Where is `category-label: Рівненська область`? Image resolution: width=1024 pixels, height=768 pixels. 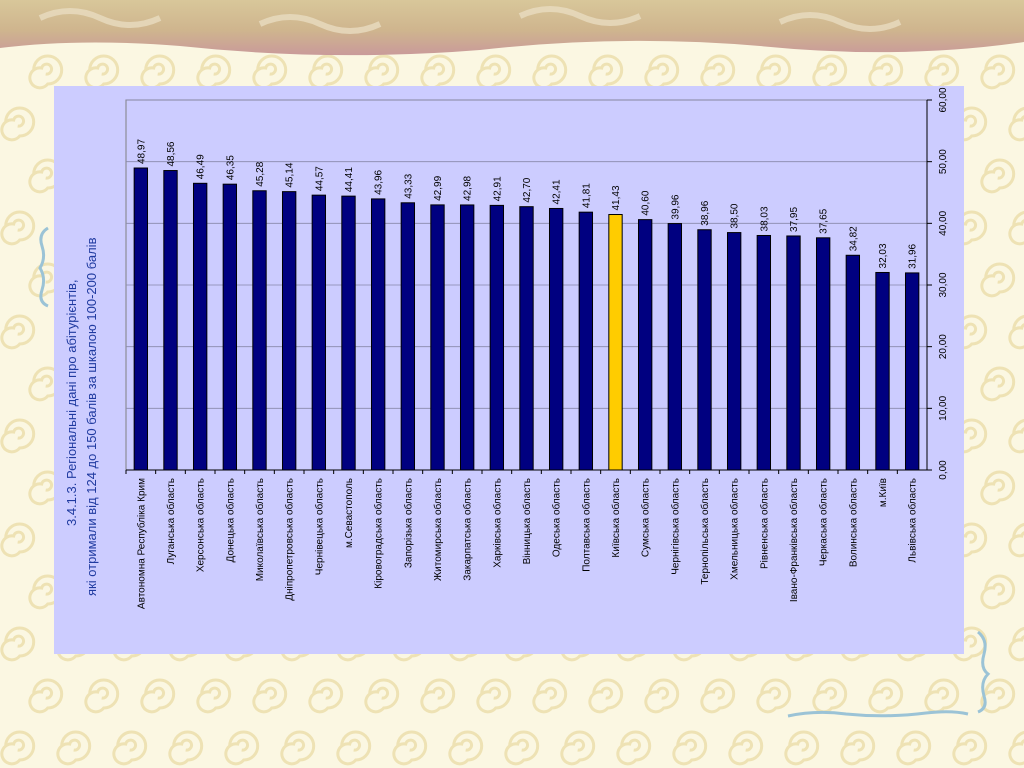
category-label: Рівненська область is located at coordinates (764, 523).